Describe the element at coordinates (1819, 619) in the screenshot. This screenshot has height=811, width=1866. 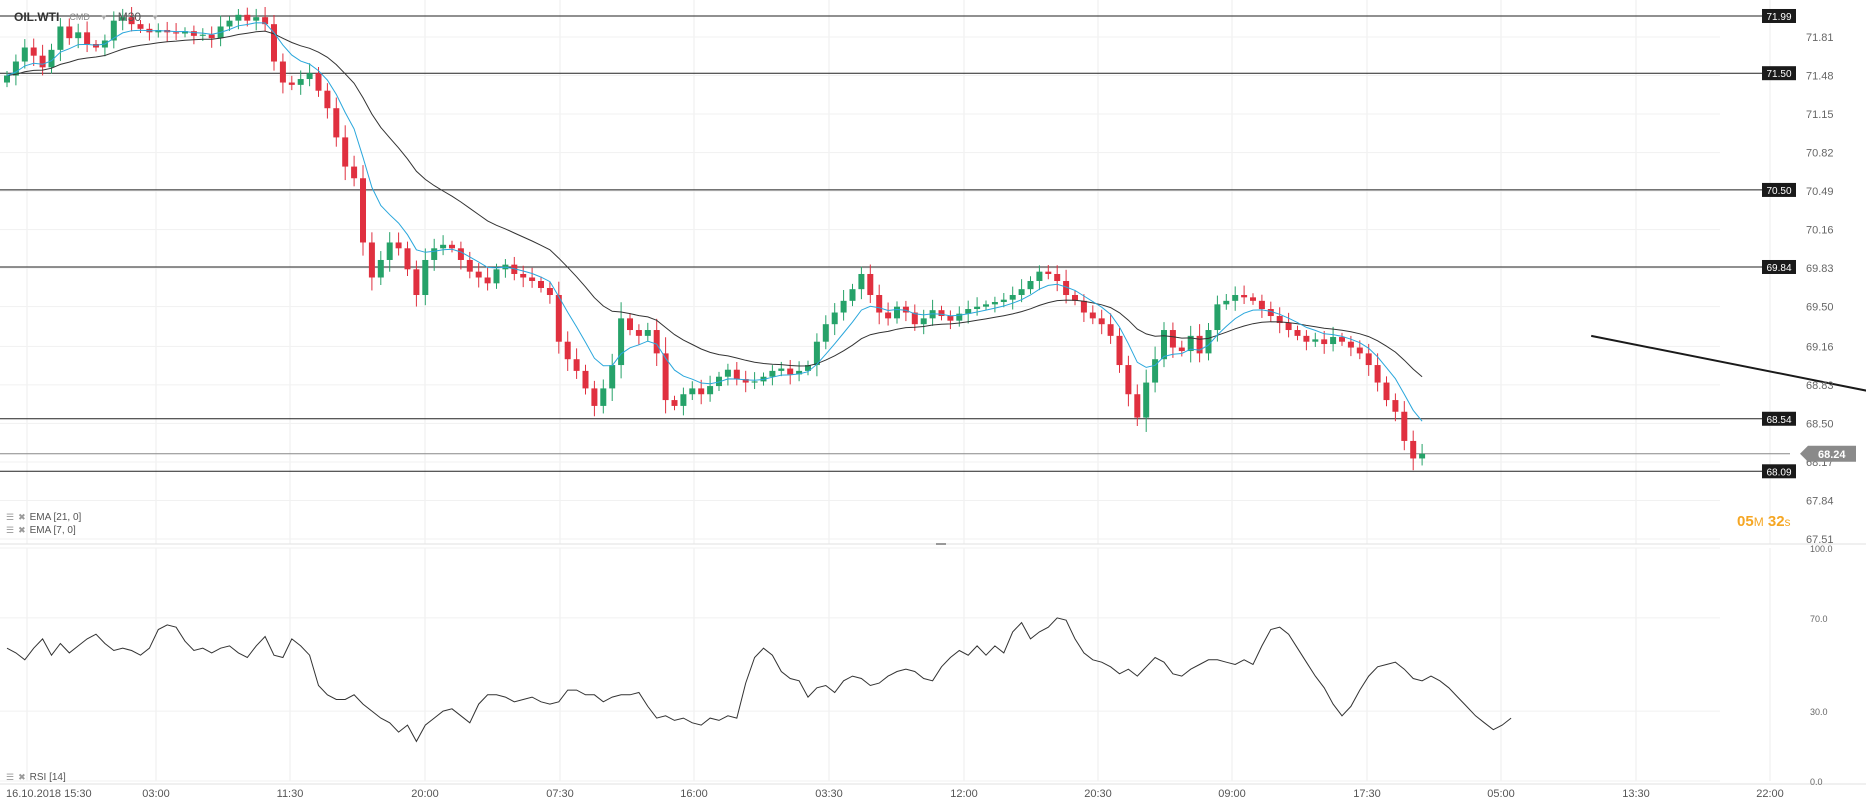
I see `rsi-axis-tick: 70.0` at that location.